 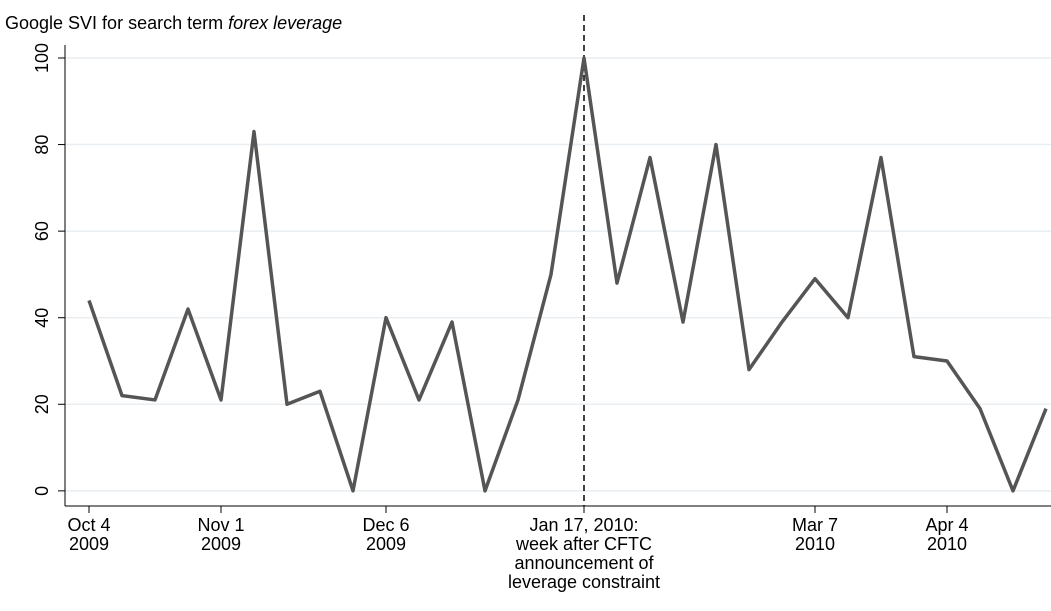 I want to click on x-tick-label-line: Nov 1, so click(x=220, y=525).